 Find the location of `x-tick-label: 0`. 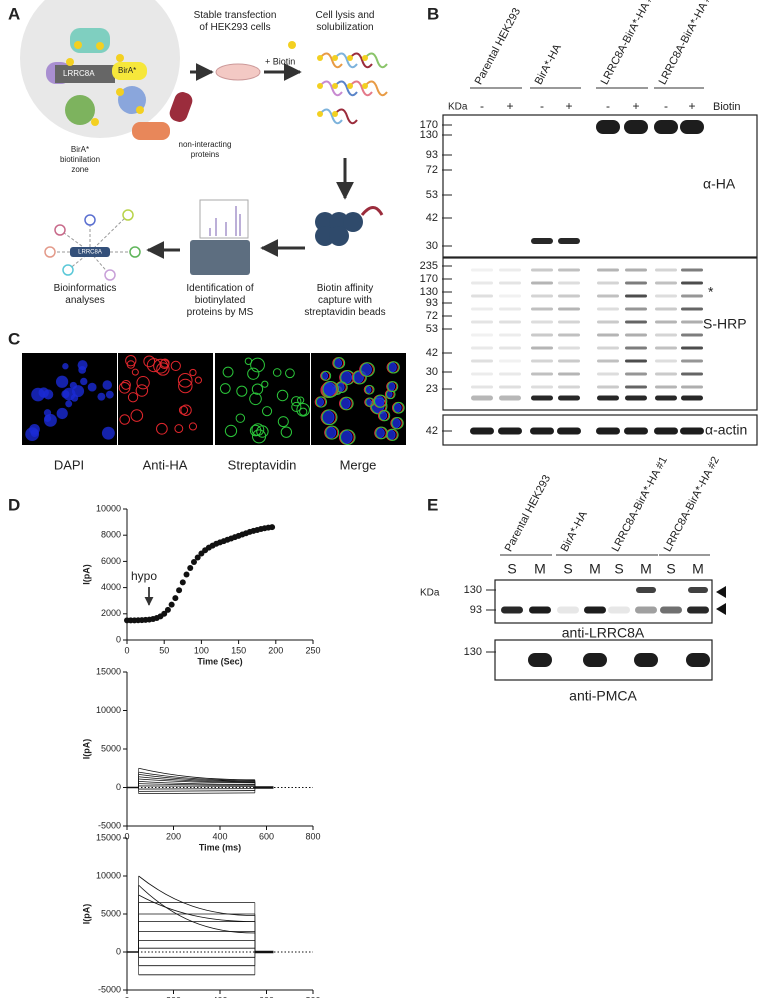

x-tick-label: 0 is located at coordinates (126, 650).